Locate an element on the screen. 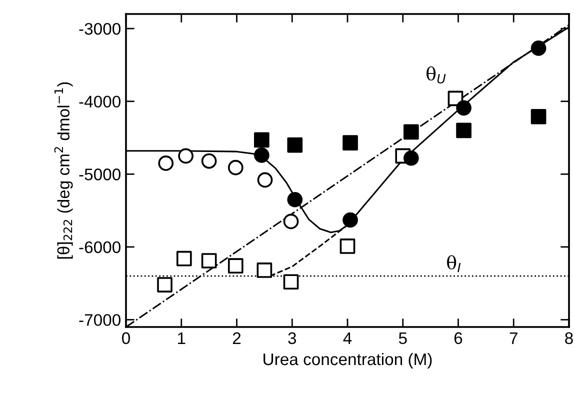 The image size is (574, 404). x-tick-label: 0 is located at coordinates (126, 338).